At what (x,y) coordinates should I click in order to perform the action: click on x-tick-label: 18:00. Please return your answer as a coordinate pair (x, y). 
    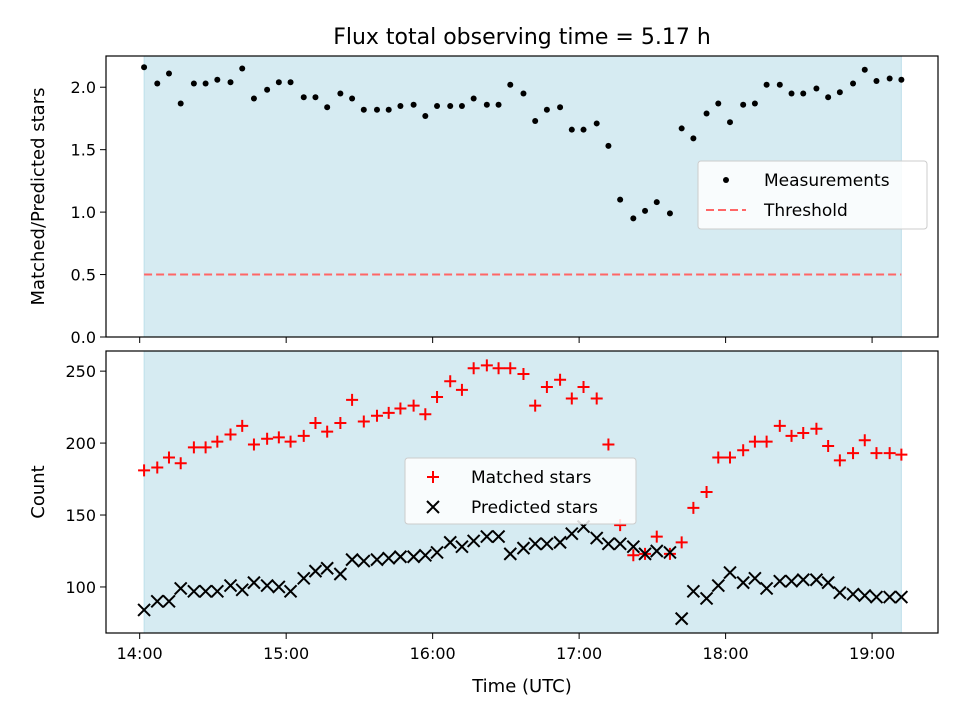
    Looking at the image, I should click on (726, 653).